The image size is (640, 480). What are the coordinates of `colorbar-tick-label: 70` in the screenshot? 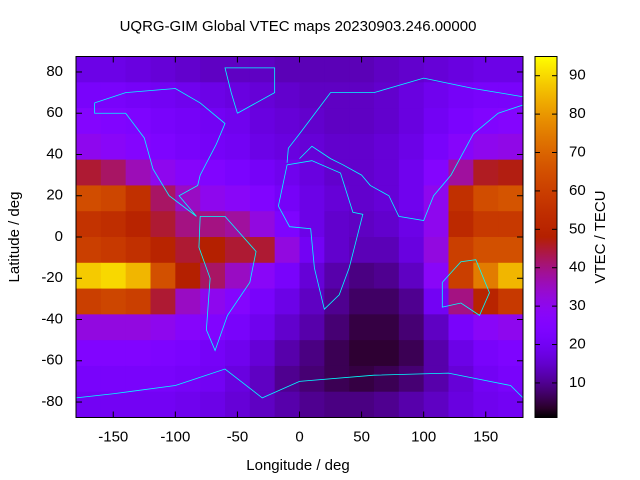 It's located at (577, 151).